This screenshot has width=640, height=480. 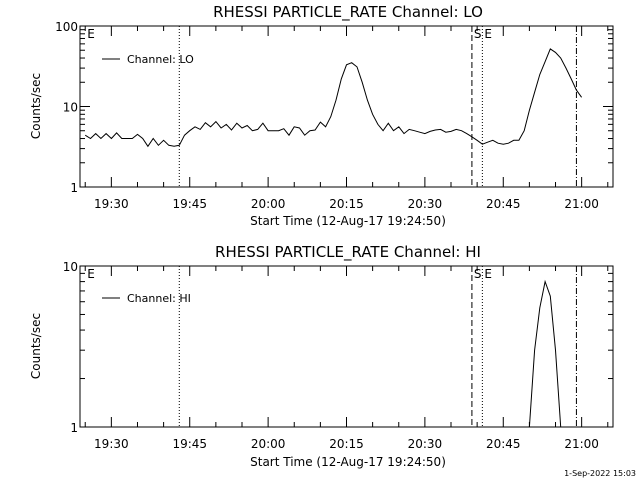 I want to click on x-axis-label-lo: Start Time (12-Aug-17 19:24:50), so click(x=348, y=221).